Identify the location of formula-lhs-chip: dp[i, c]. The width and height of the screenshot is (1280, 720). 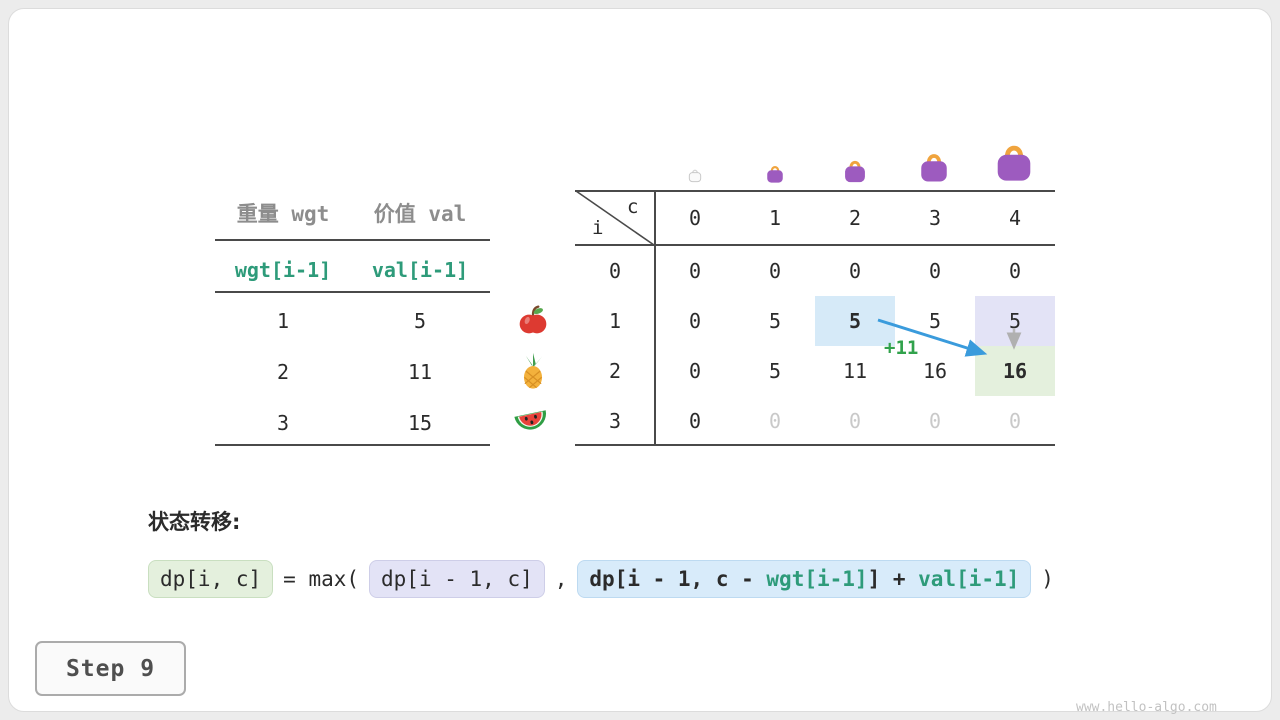
(211, 579).